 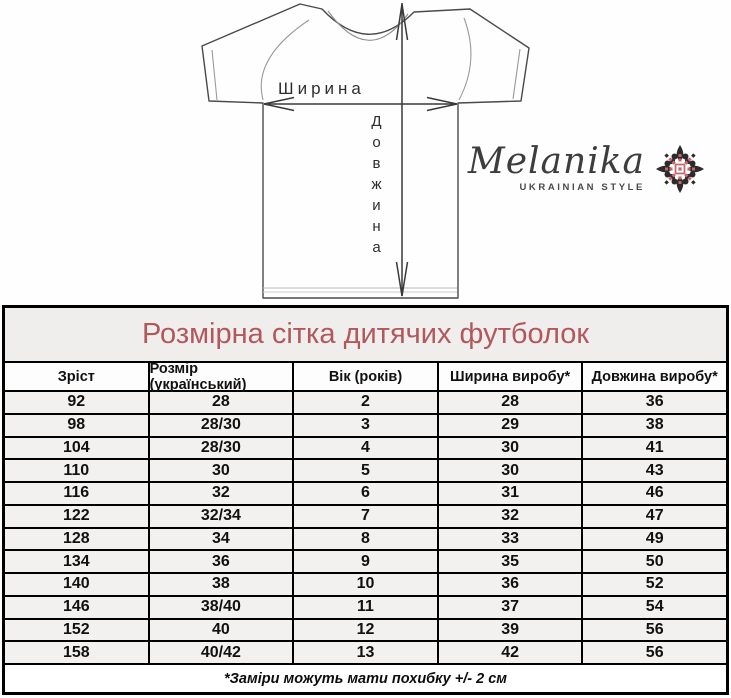 What do you see at coordinates (365, 678) in the screenshot?
I see `table-footnote: *Заміри можуть мати похибку +/- 2 см` at bounding box center [365, 678].